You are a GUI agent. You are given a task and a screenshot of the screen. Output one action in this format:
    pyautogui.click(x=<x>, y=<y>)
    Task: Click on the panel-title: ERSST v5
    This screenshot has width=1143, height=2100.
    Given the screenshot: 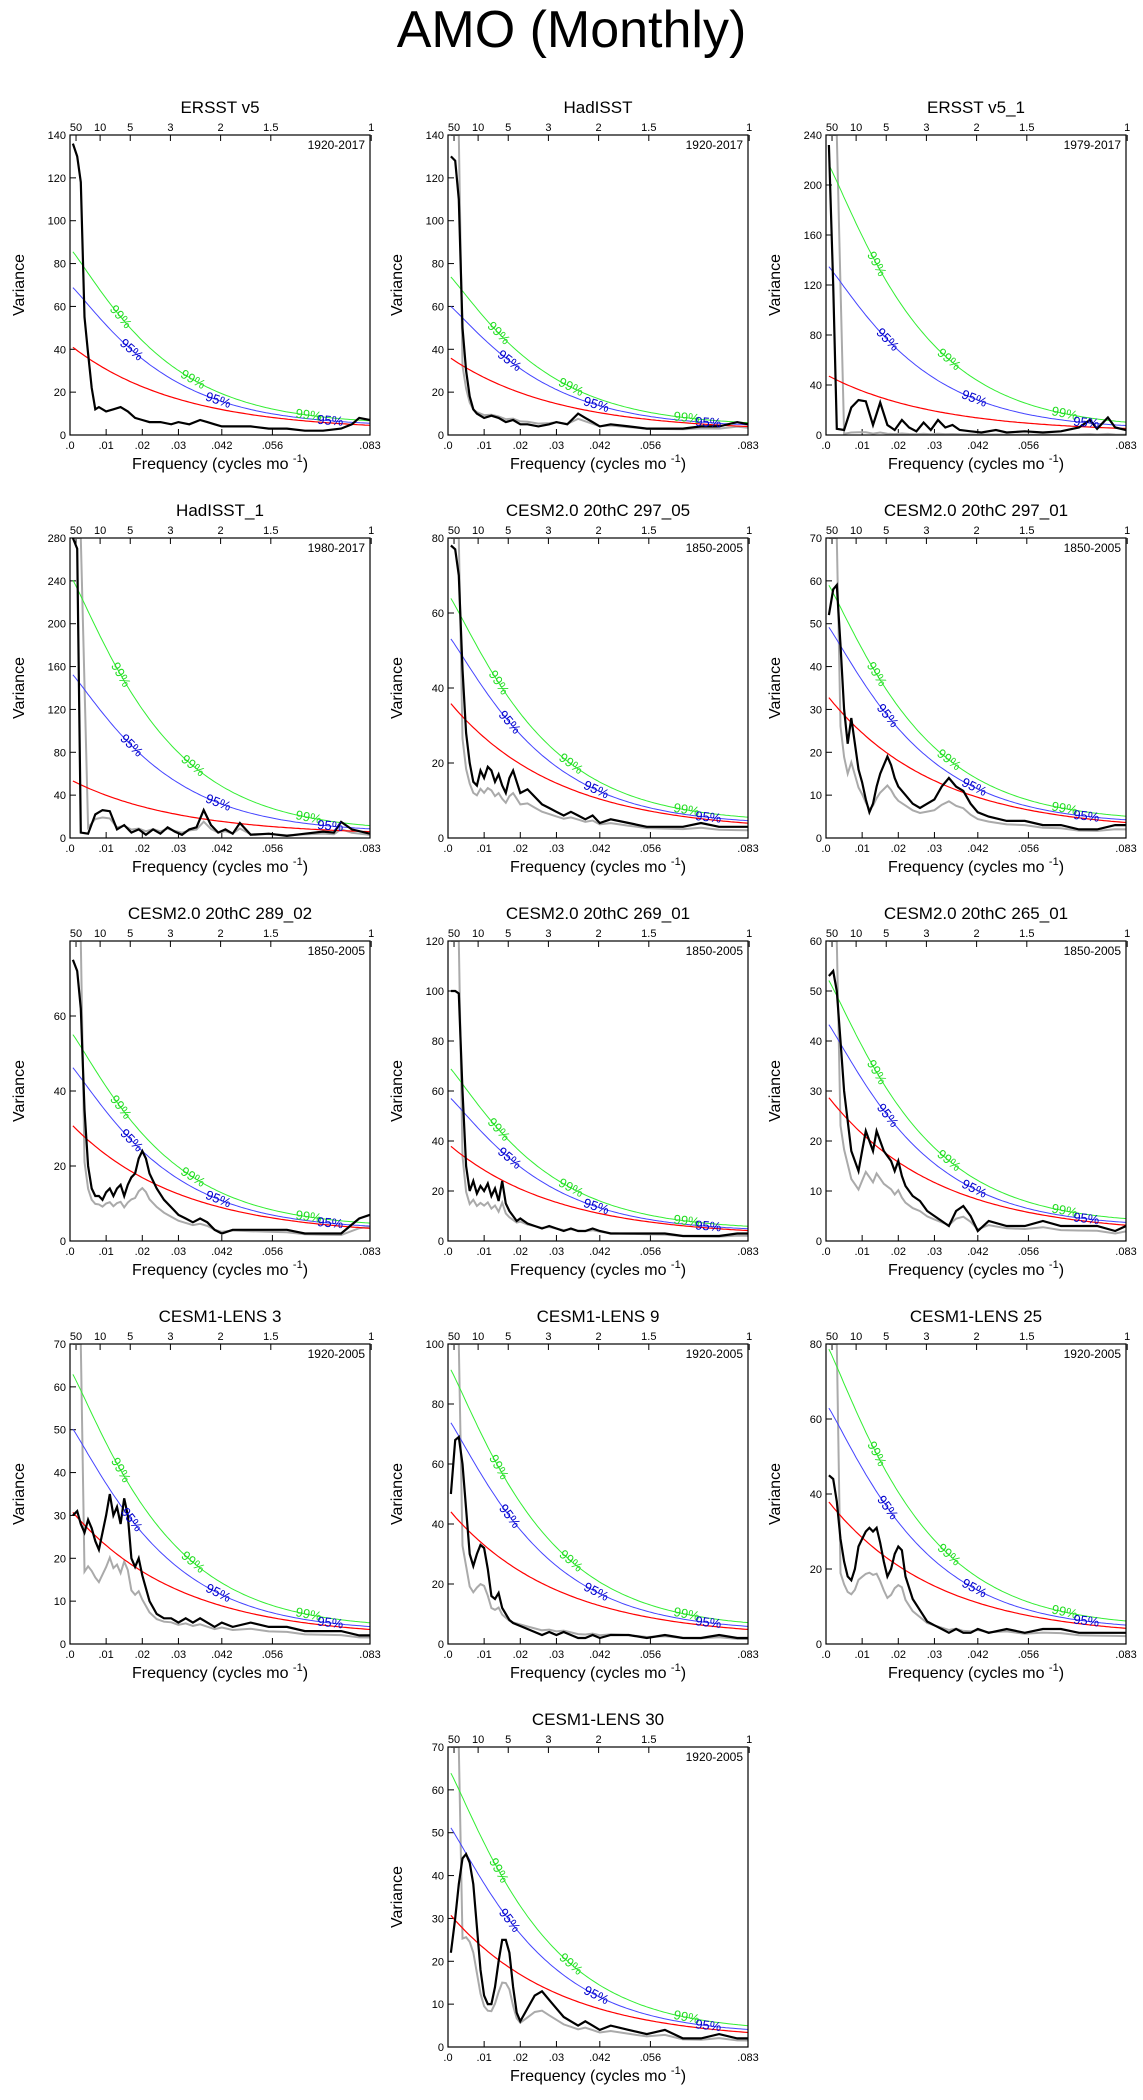 What is the action you would take?
    pyautogui.click(x=219, y=107)
    